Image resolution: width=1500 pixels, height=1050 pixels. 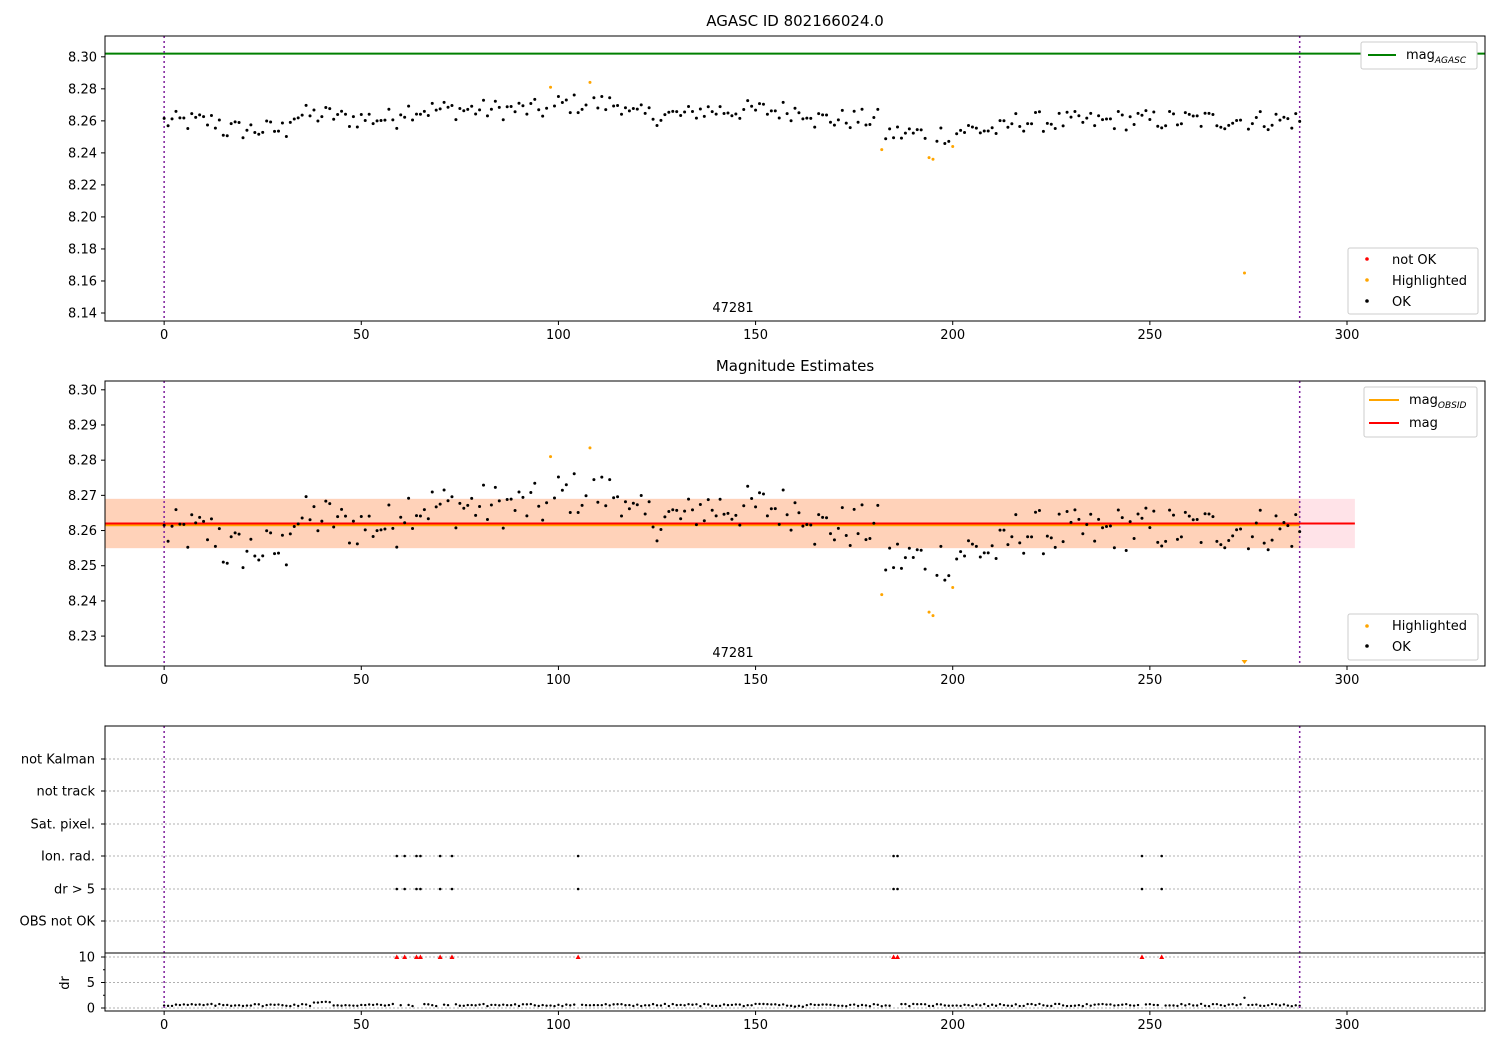 What do you see at coordinates (440, 856) in the screenshot?
I see `ion-rad-flag-point` at bounding box center [440, 856].